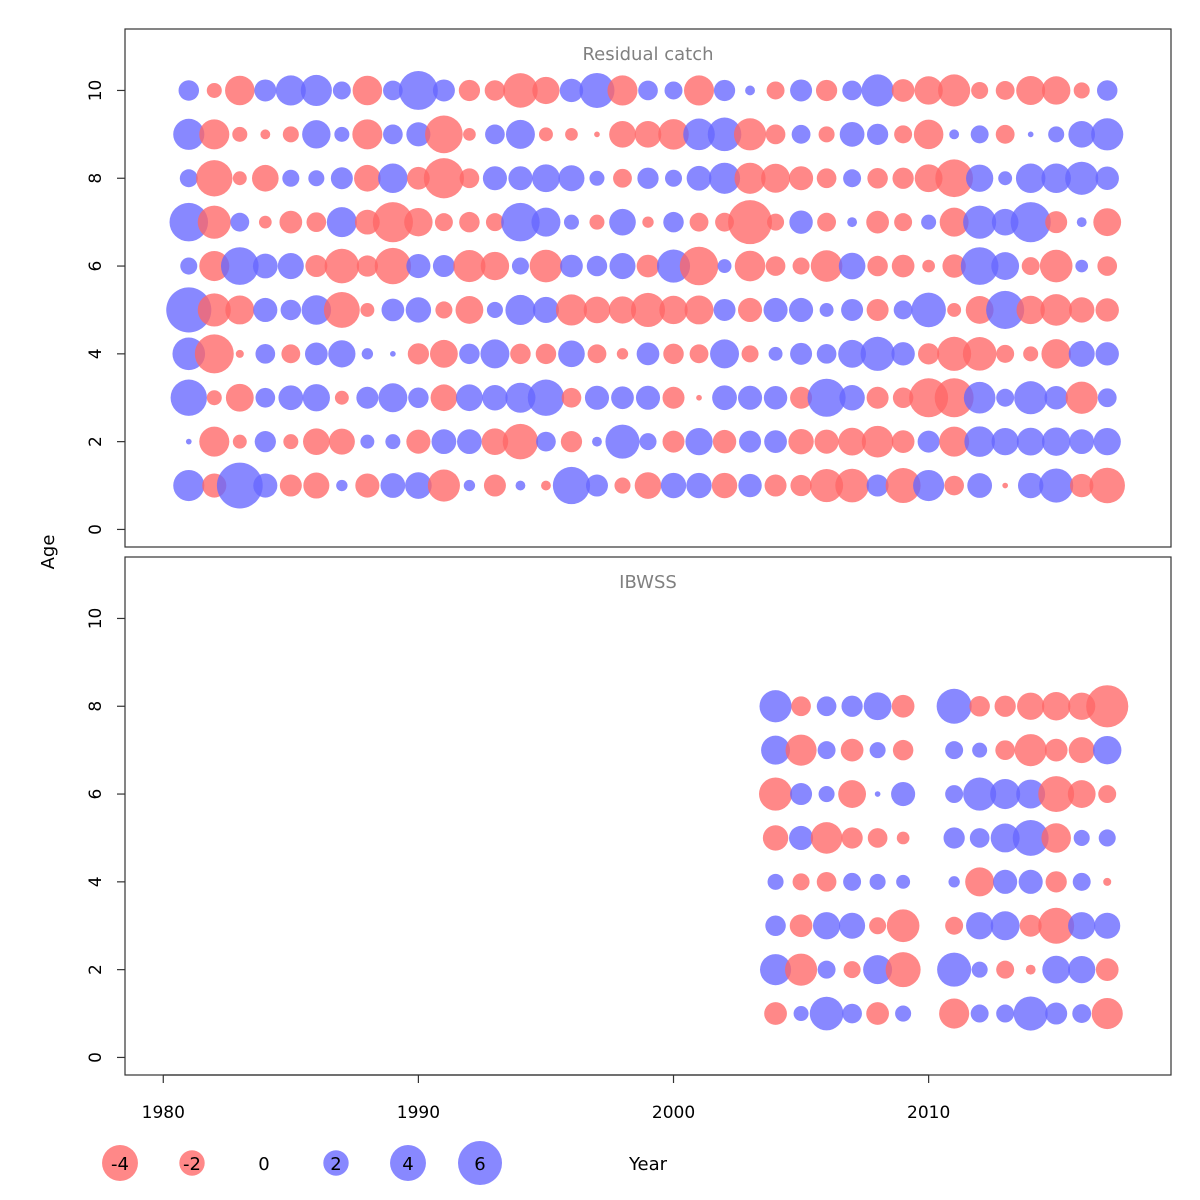 The width and height of the screenshot is (1200, 1200). Describe the element at coordinates (96, 706) in the screenshot. I see `y-tick-label: 8` at that location.